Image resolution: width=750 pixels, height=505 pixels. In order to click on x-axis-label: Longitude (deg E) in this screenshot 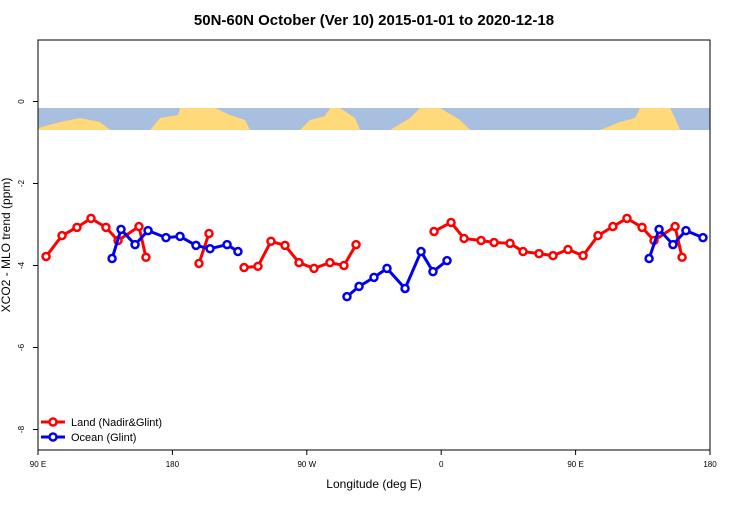, I will do `click(373, 484)`.